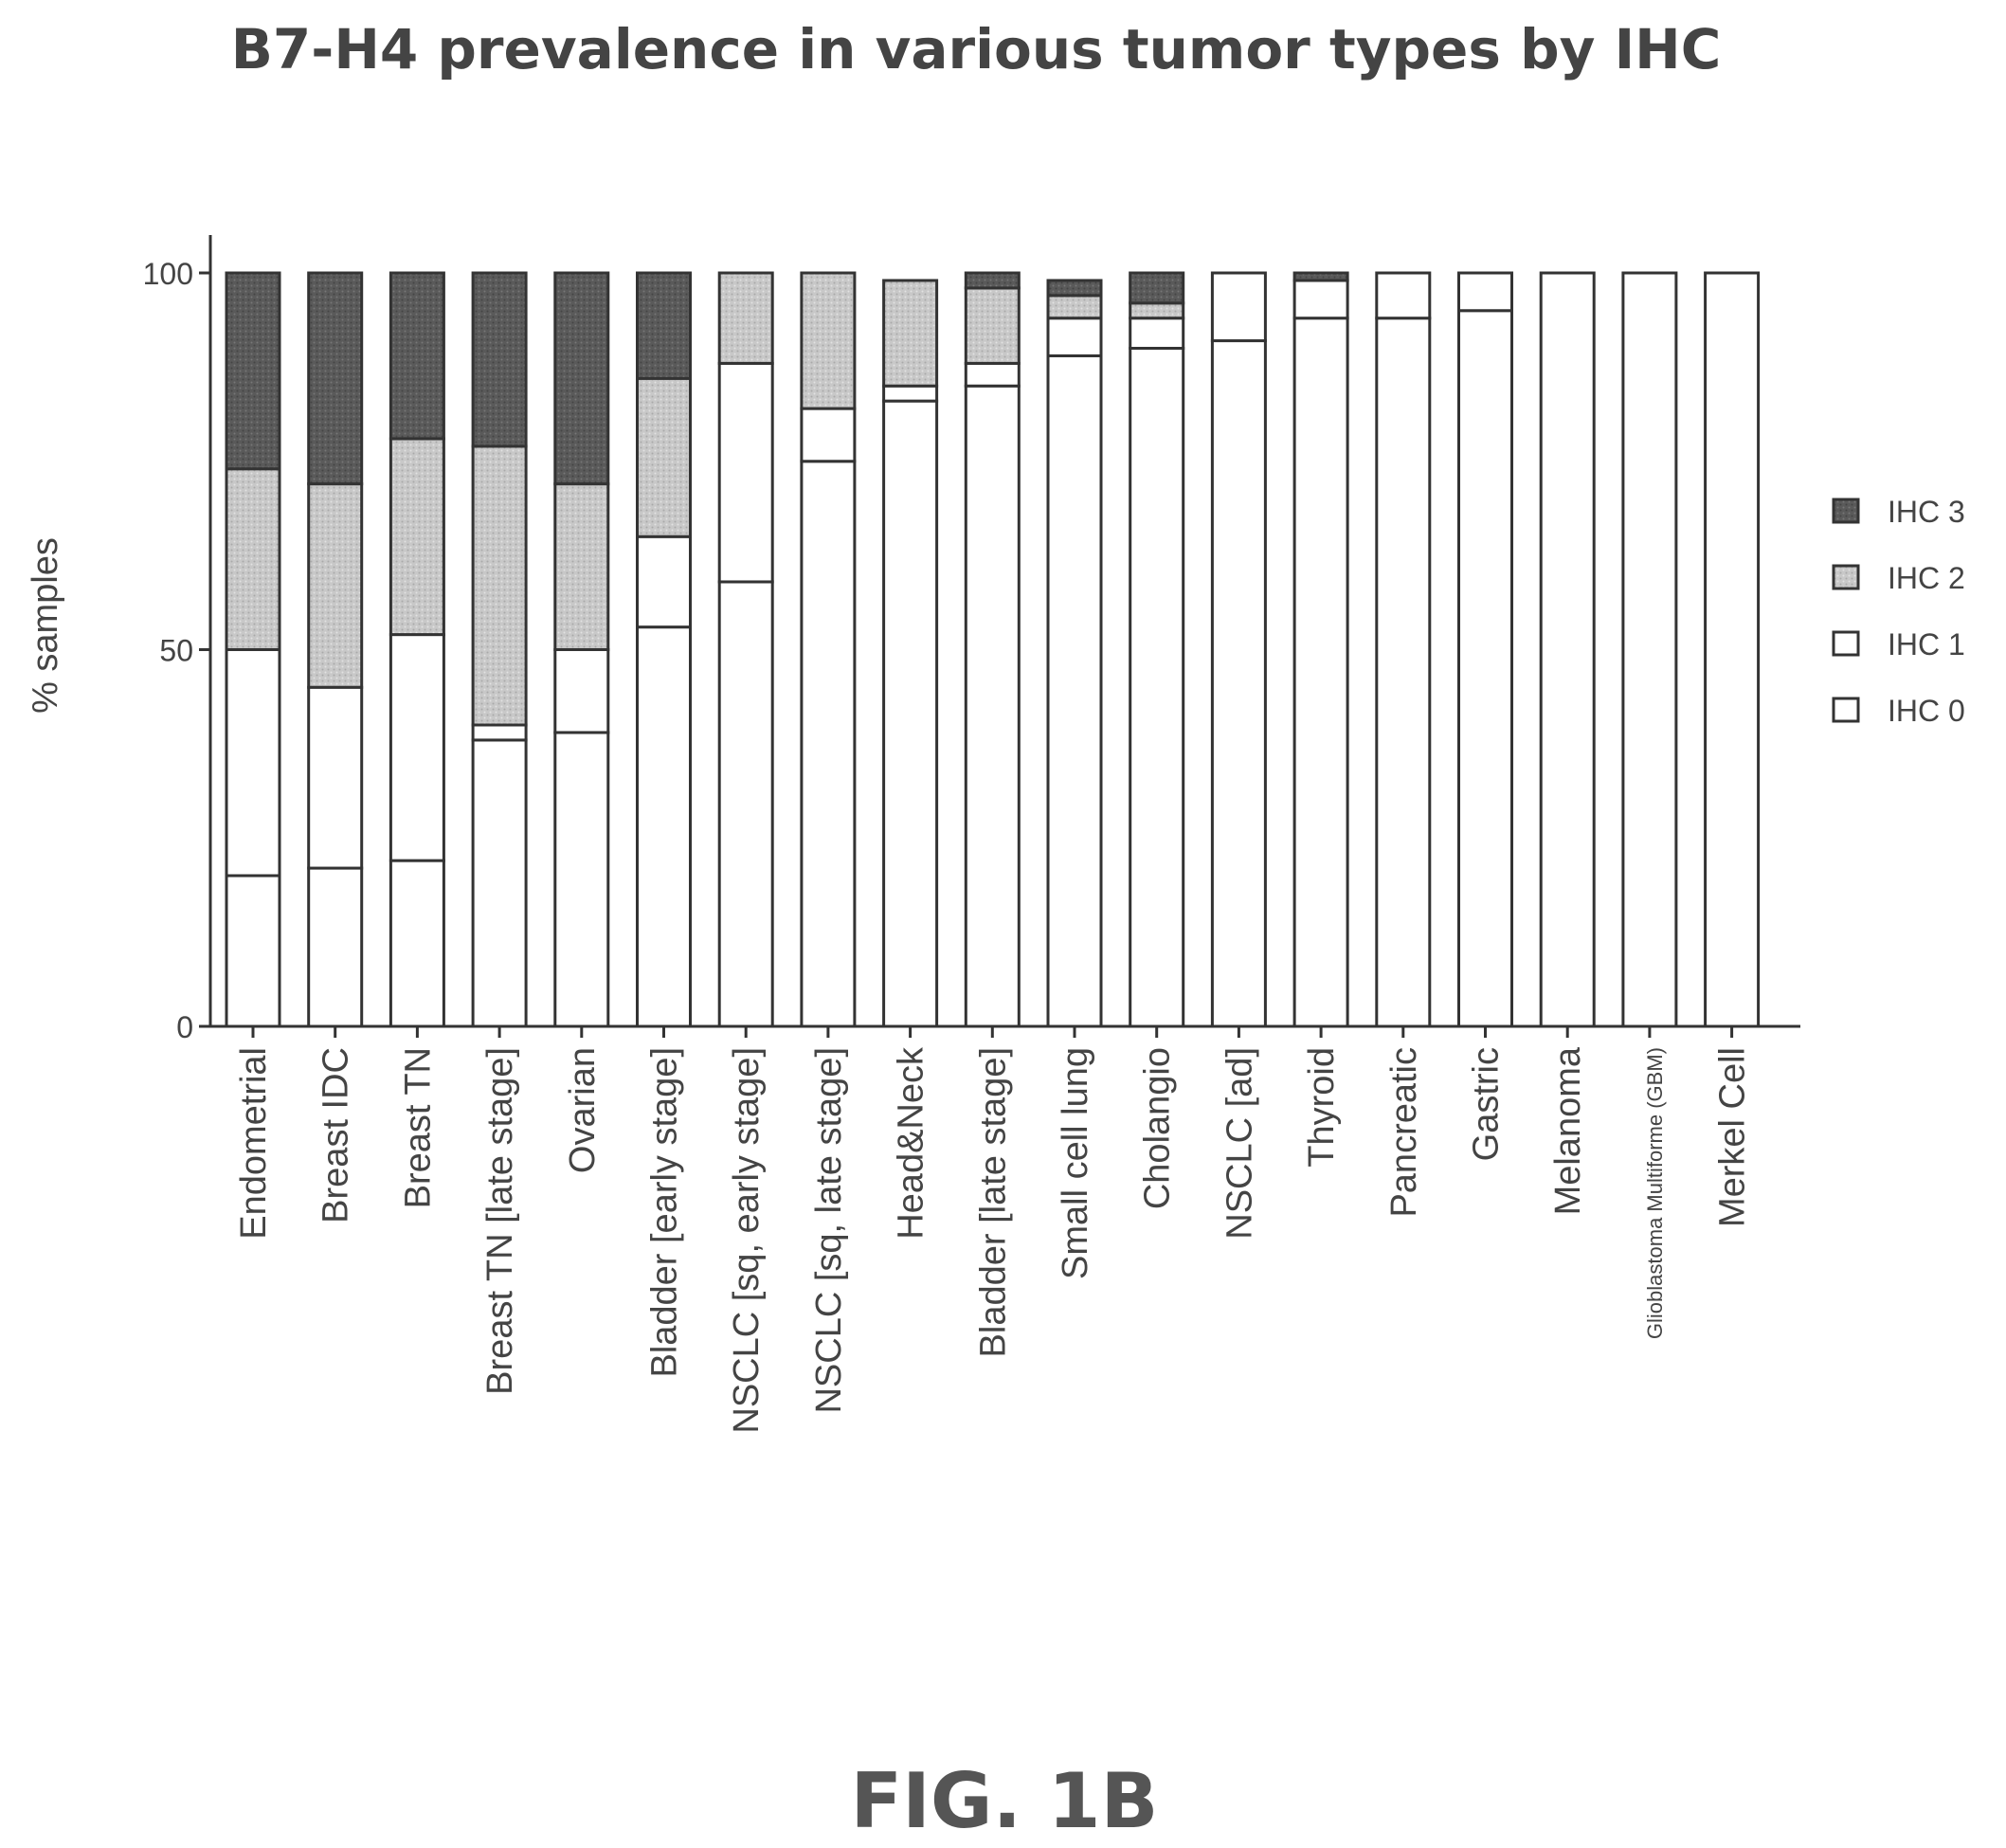 The width and height of the screenshot is (2006, 1848). Describe the element at coordinates (1927, 512) in the screenshot. I see `legend-label: IHC 3` at that location.